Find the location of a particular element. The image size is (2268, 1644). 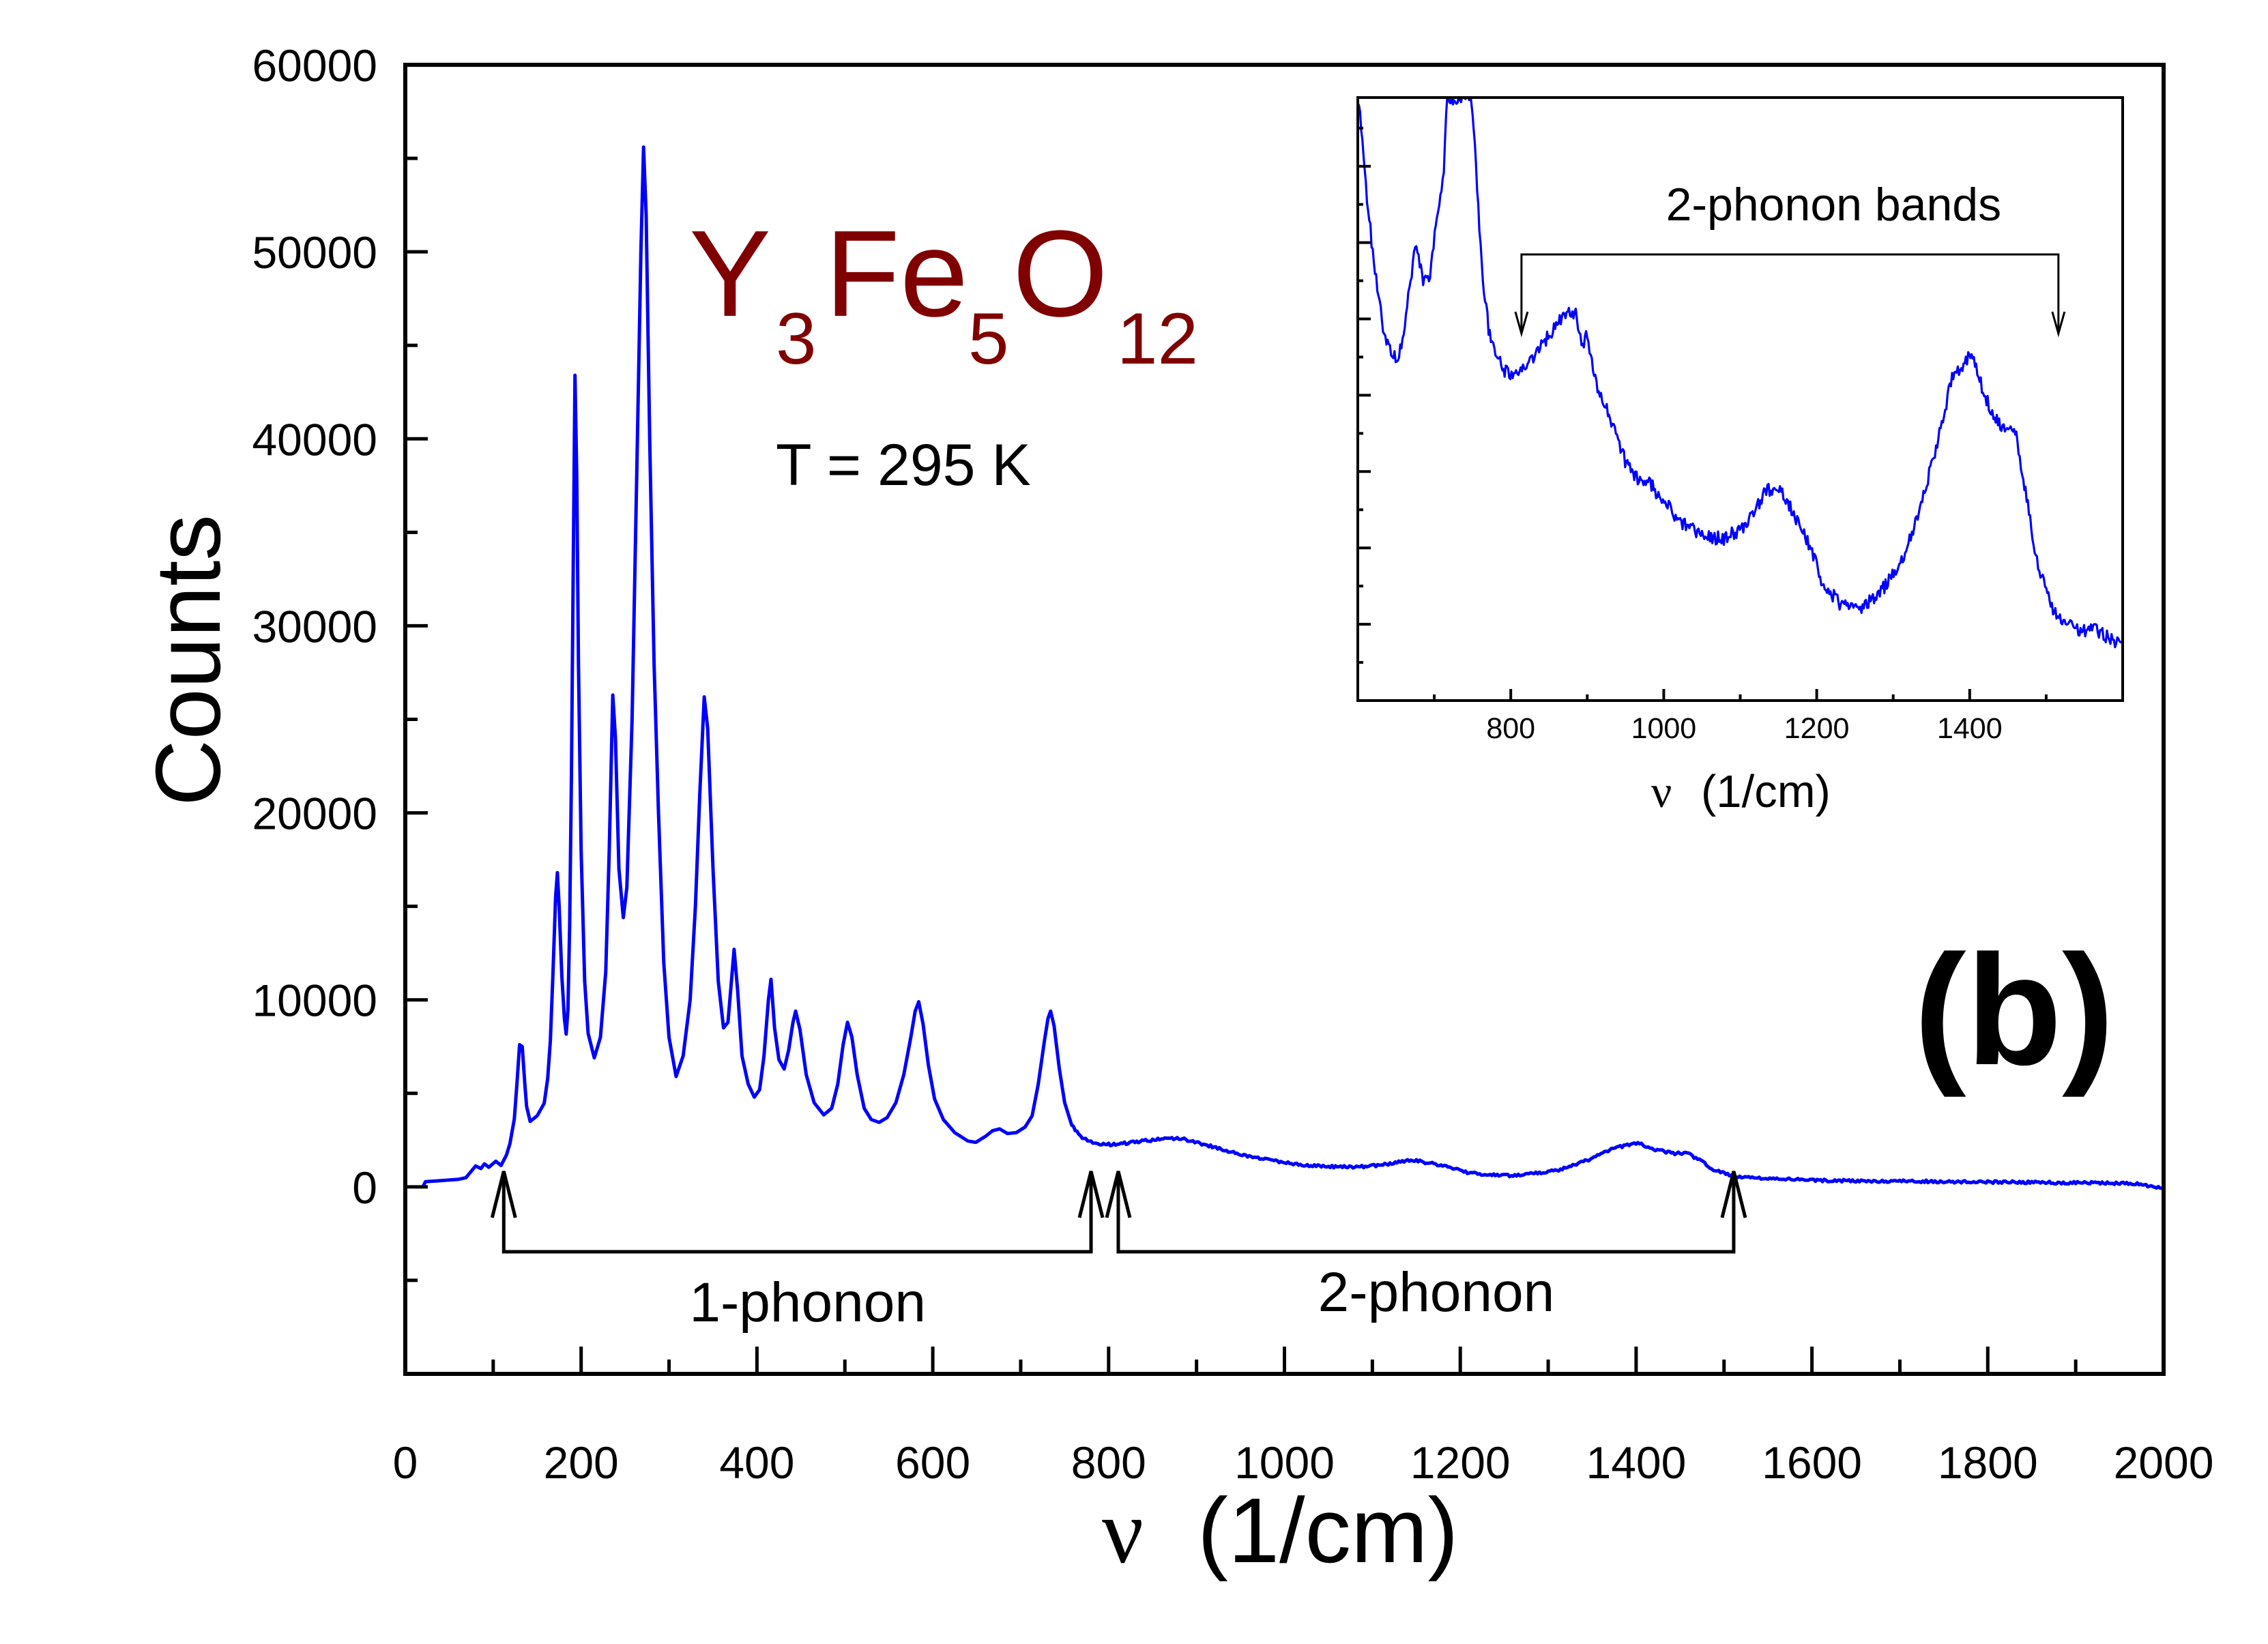

inset-bracket-line is located at coordinates (1790, 293).